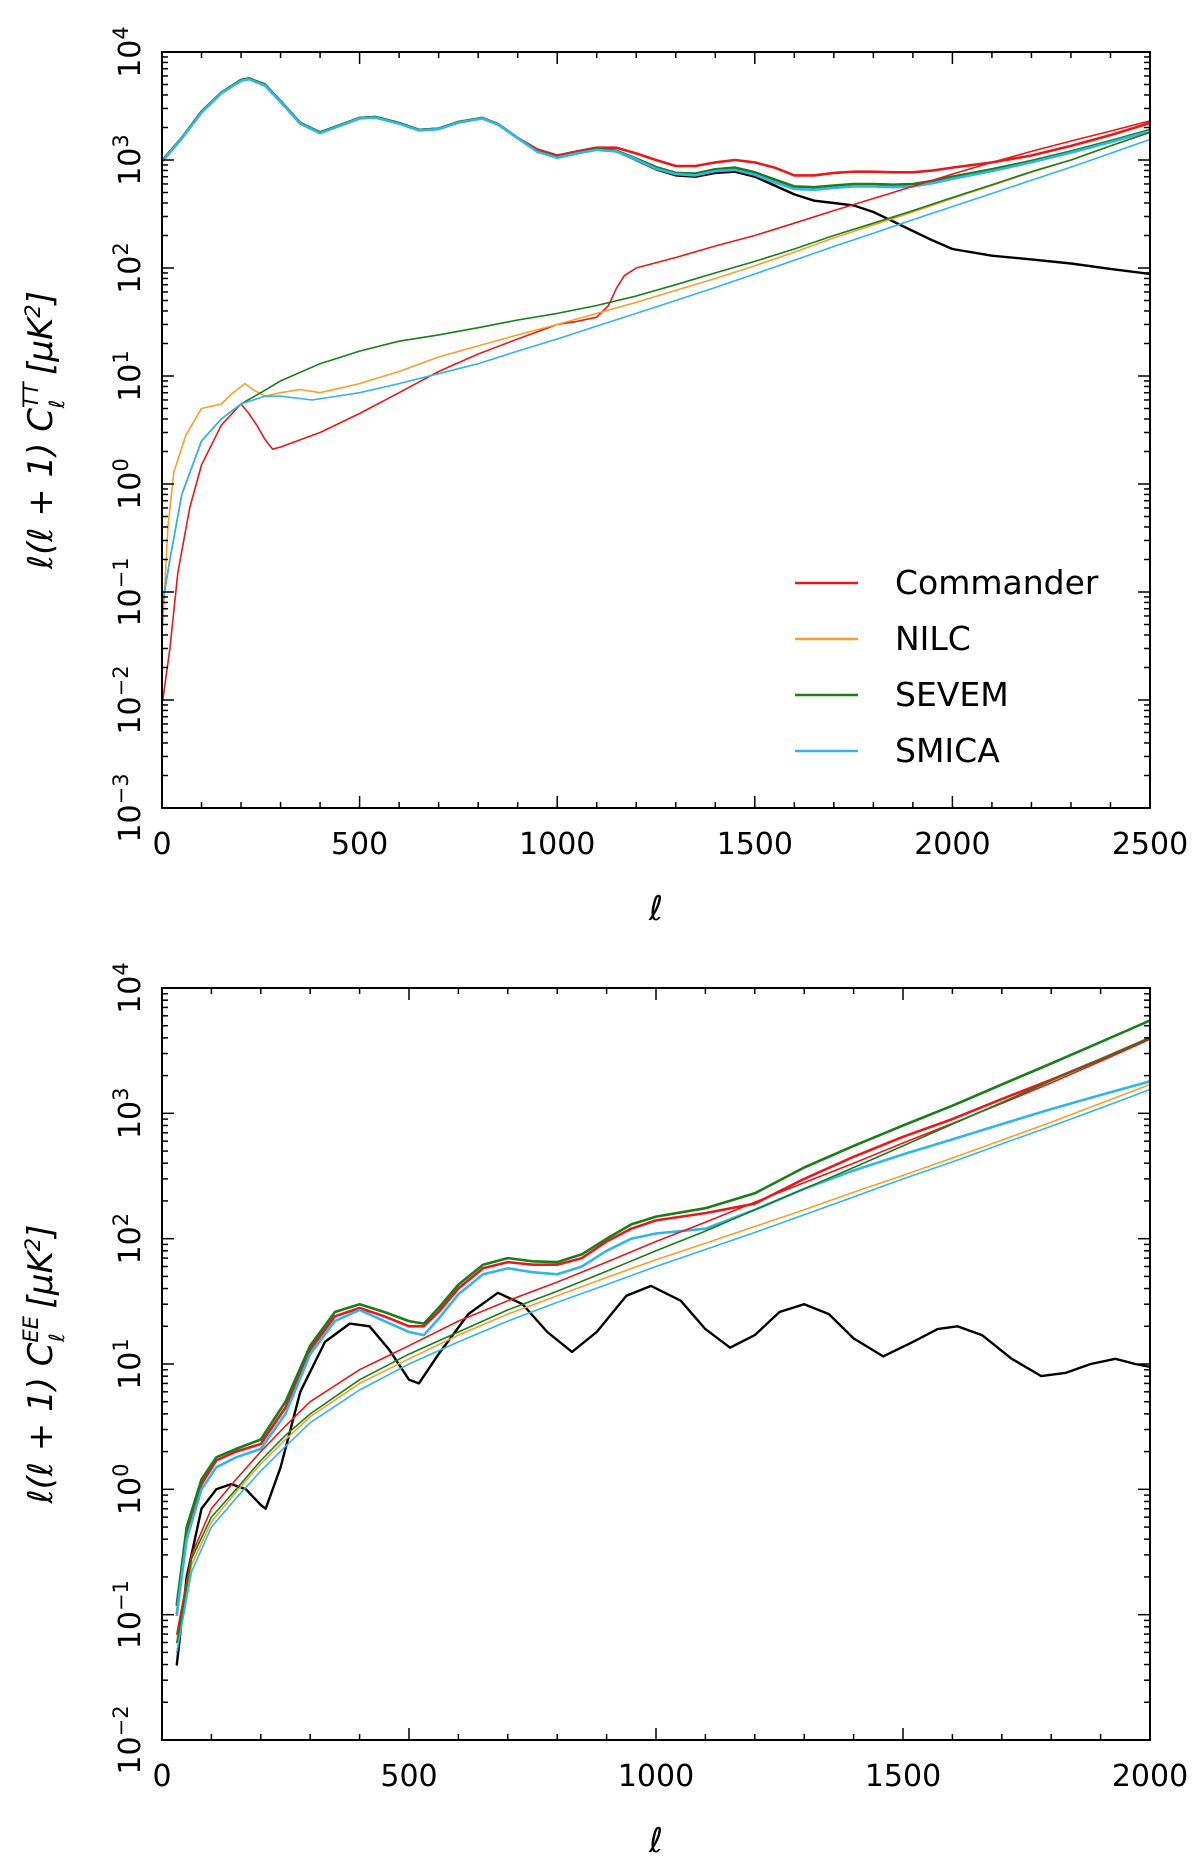  I want to click on y-axis-label-superscript: EE, so click(31, 1328).